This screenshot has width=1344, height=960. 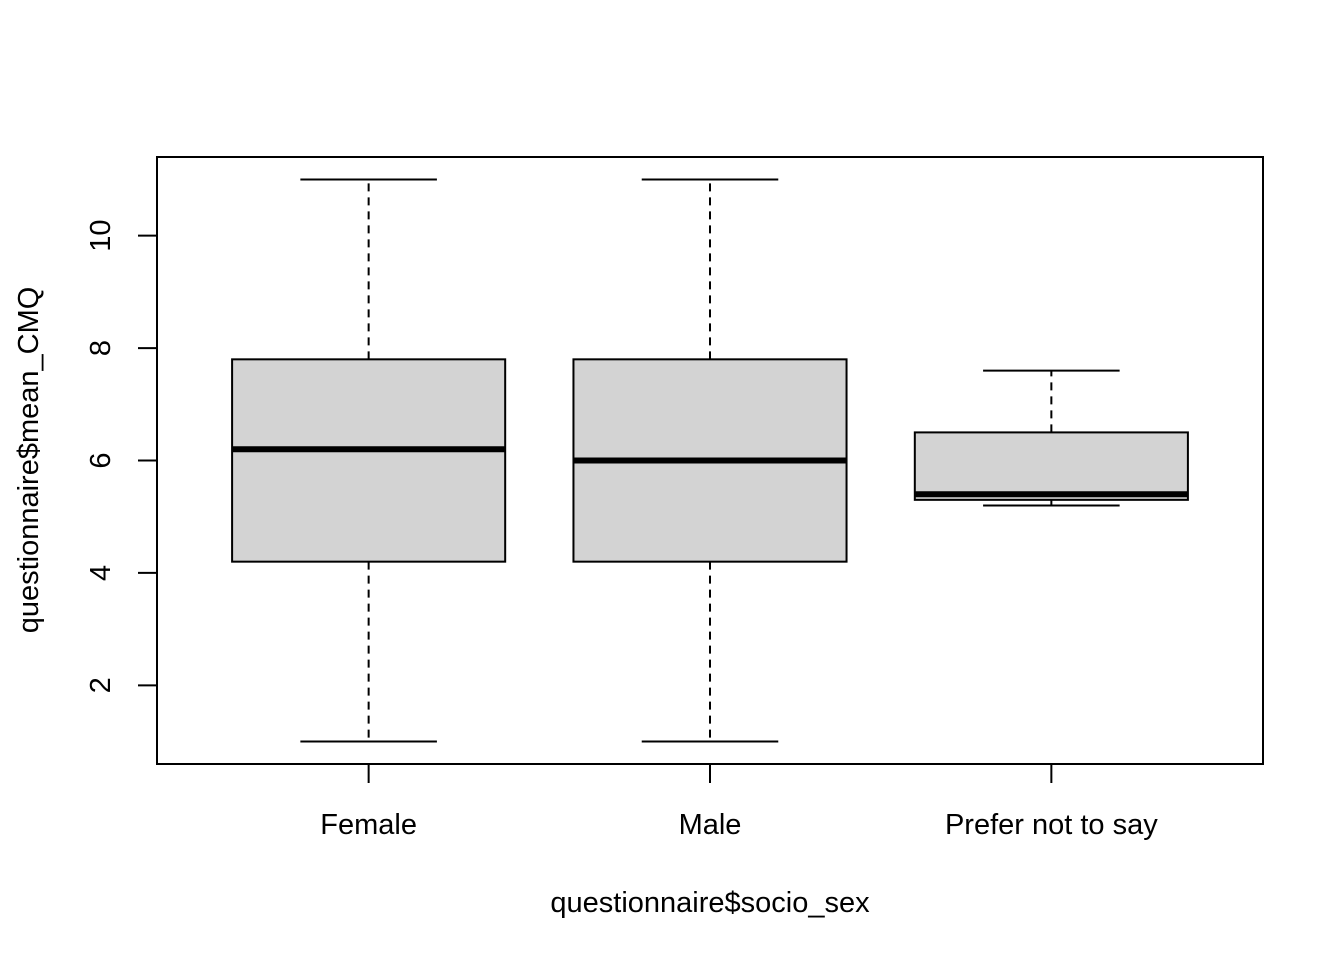 I want to click on y-axis: 2 4 6 8 10, so click(x=121, y=456).